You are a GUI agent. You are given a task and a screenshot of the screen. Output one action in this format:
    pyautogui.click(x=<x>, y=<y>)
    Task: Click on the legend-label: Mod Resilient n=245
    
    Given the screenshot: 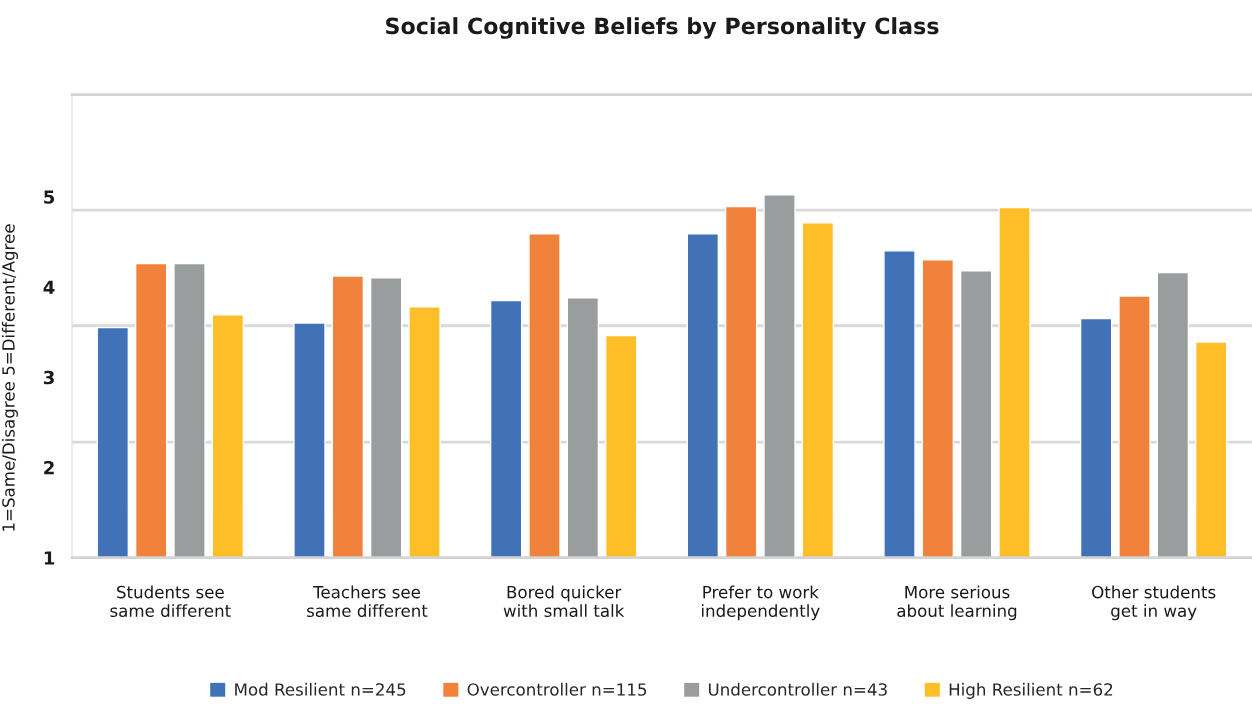 What is the action you would take?
    pyautogui.click(x=320, y=689)
    